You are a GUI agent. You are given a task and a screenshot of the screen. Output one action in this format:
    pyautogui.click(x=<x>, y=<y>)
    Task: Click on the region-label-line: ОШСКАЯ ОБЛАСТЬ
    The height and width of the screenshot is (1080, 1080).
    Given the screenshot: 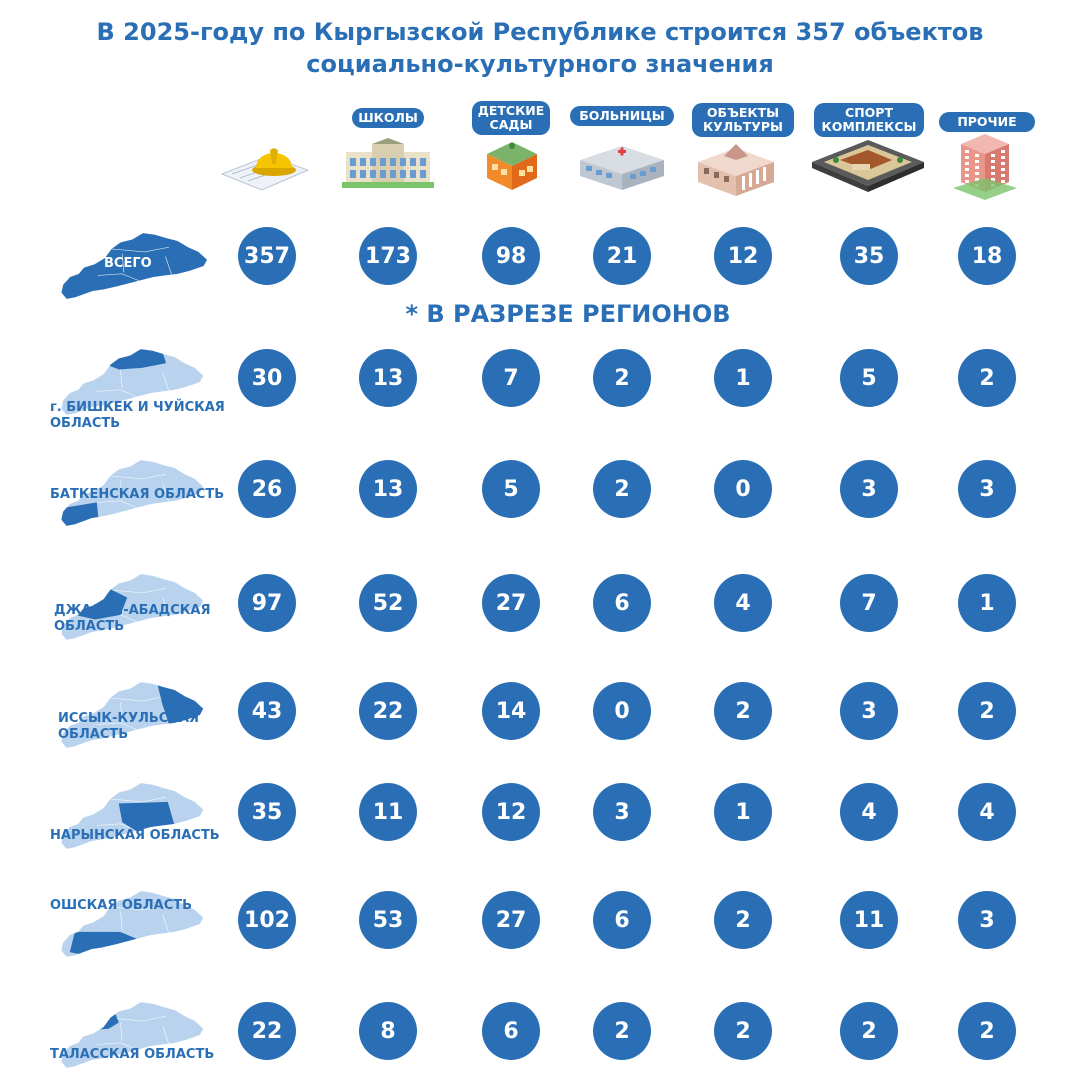 What is the action you would take?
    pyautogui.click(x=121, y=905)
    